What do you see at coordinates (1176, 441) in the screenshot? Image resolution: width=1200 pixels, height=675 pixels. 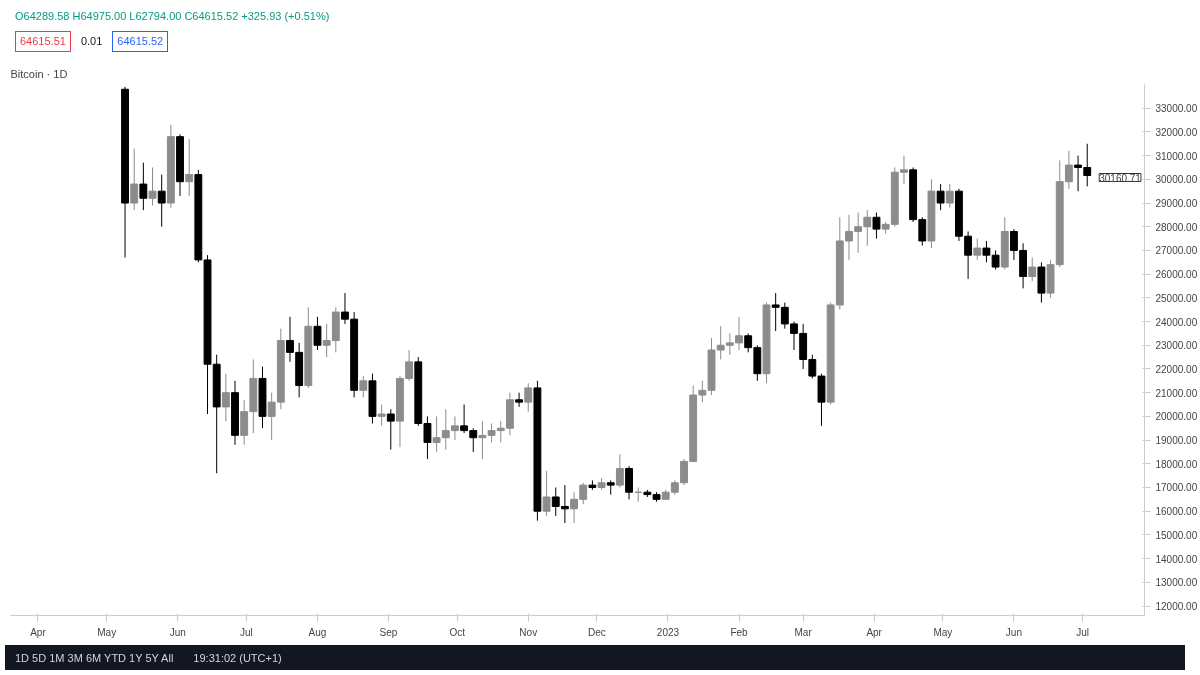 I see `y-tick-label: 19000.00` at bounding box center [1176, 441].